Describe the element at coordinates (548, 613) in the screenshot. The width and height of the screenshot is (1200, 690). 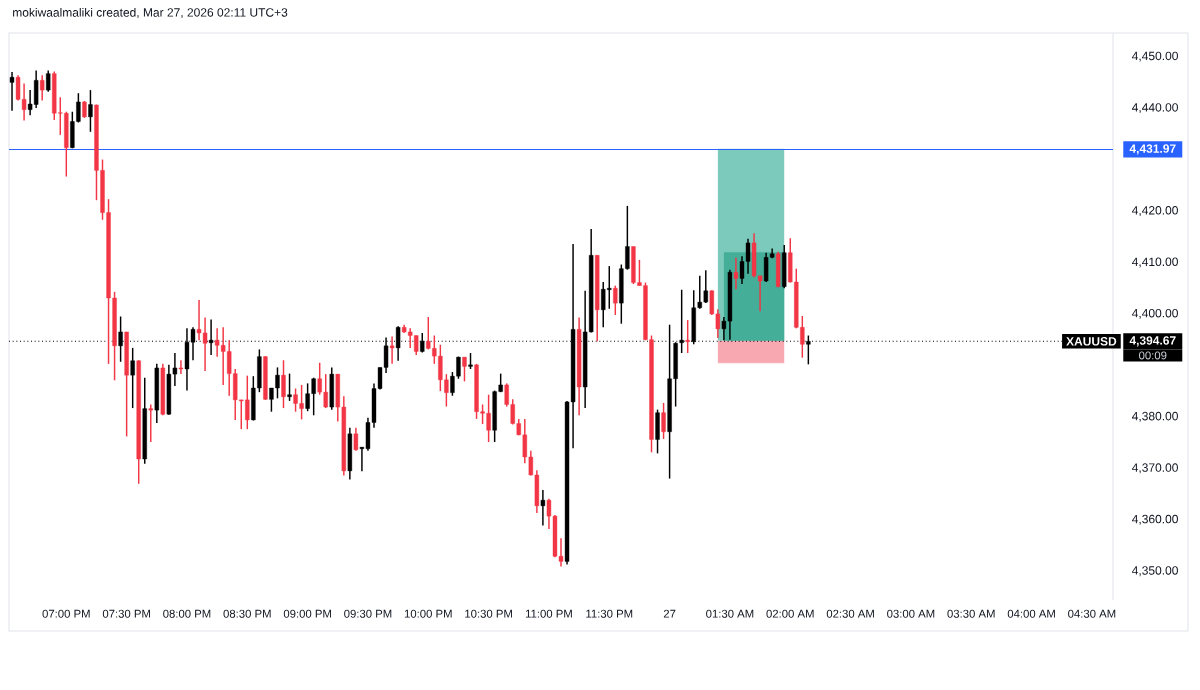
I see `x-tick-label: 11:00 PM` at that location.